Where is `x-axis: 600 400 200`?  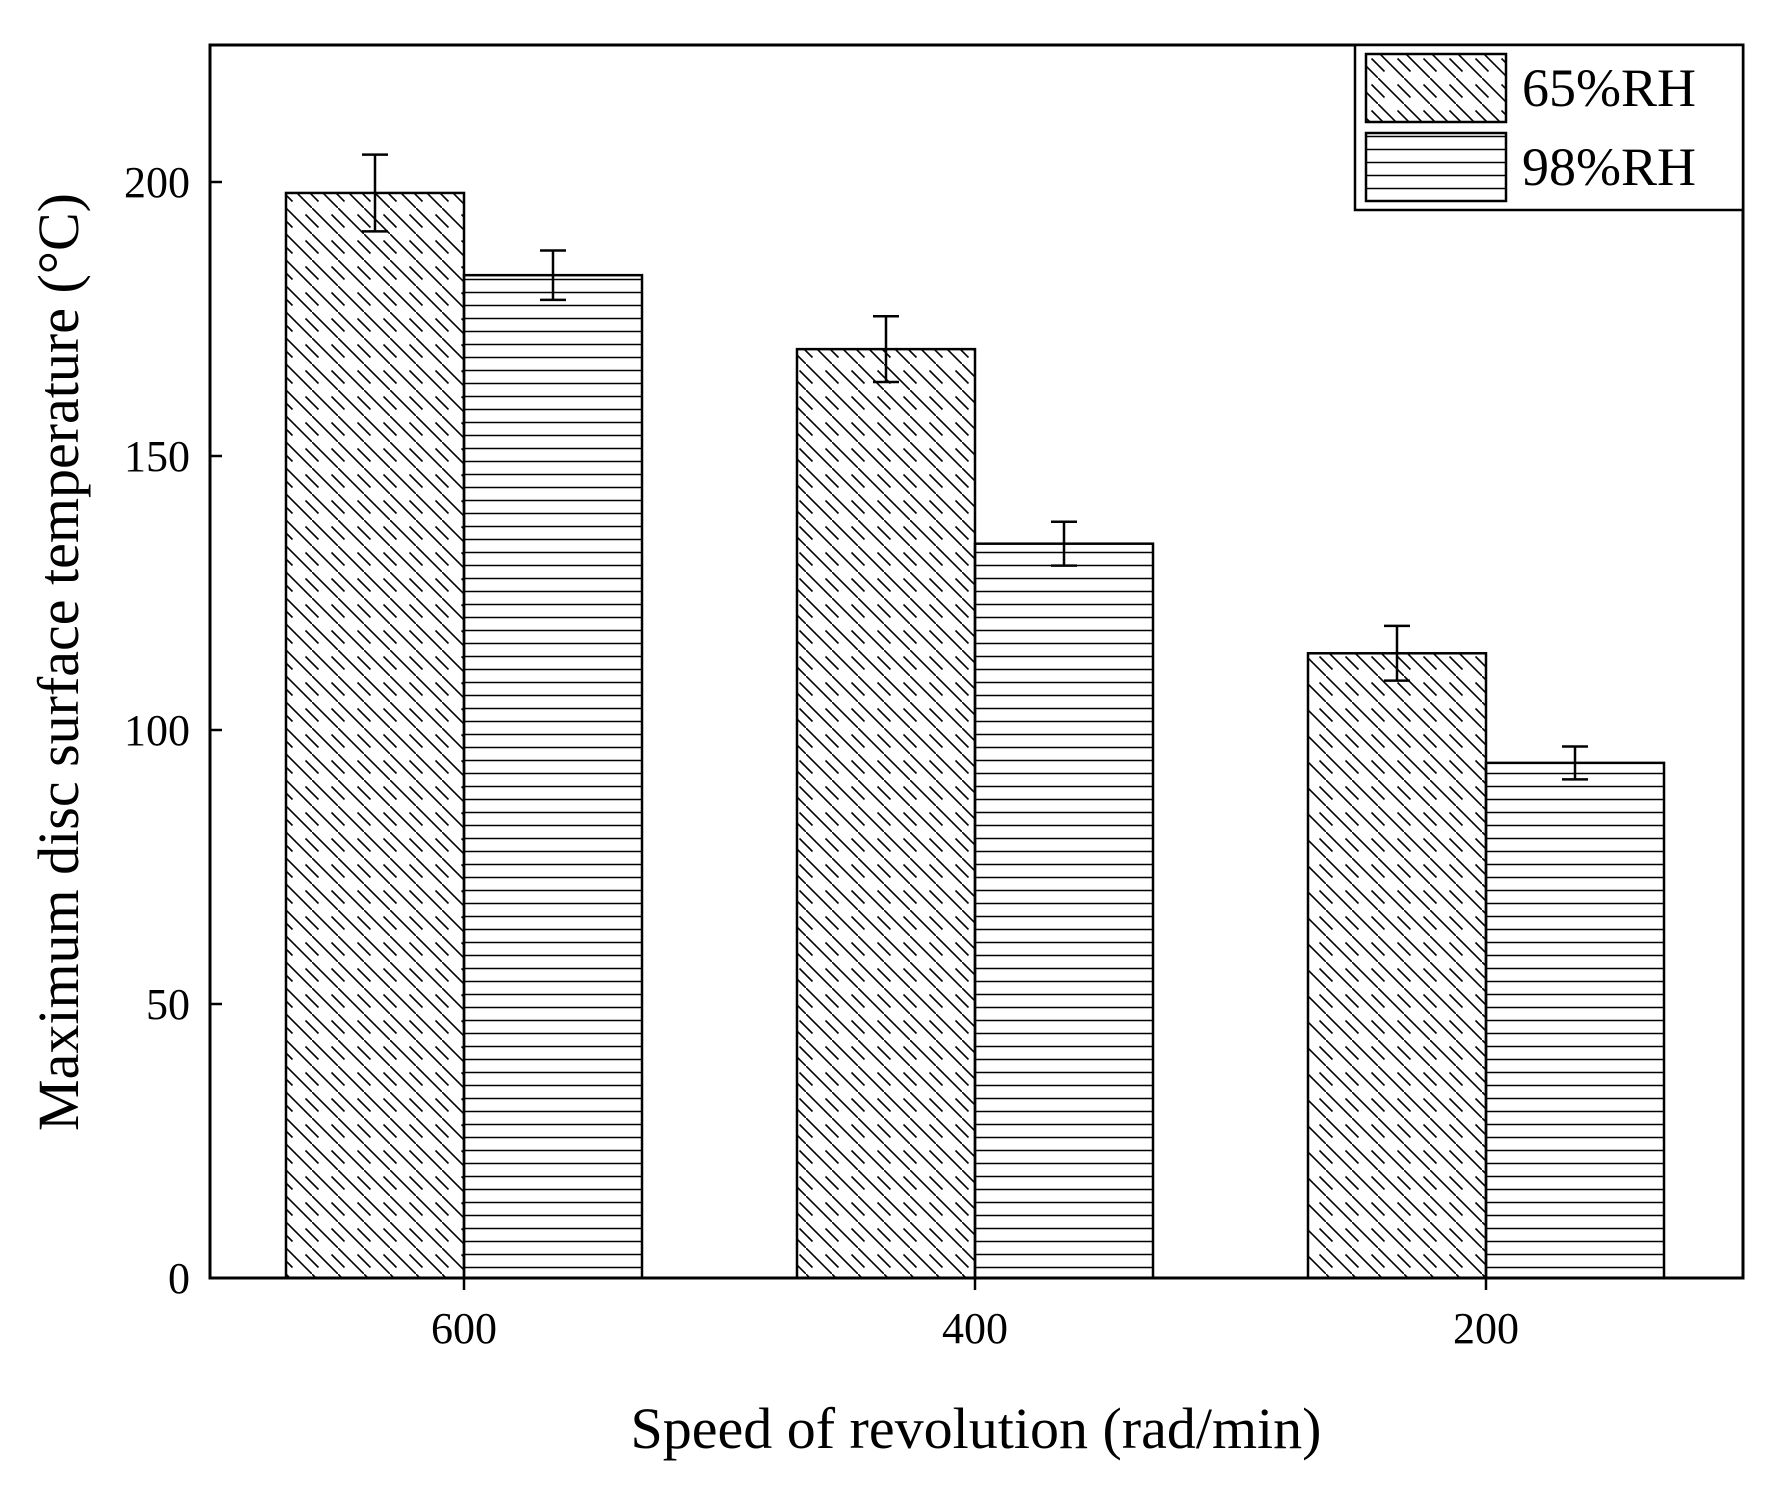
x-axis: 600 400 200 is located at coordinates (975, 1315).